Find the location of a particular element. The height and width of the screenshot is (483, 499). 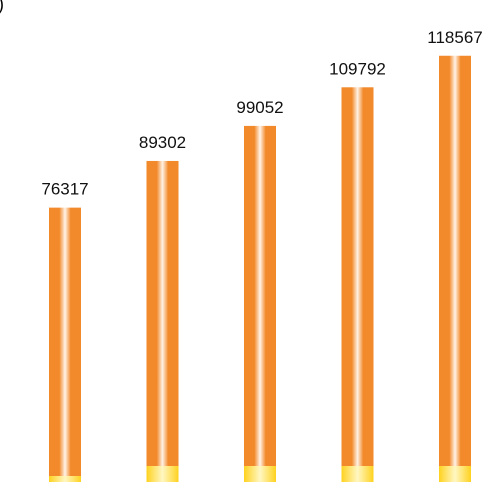

data-label-1: 76317 is located at coordinates (64, 189).